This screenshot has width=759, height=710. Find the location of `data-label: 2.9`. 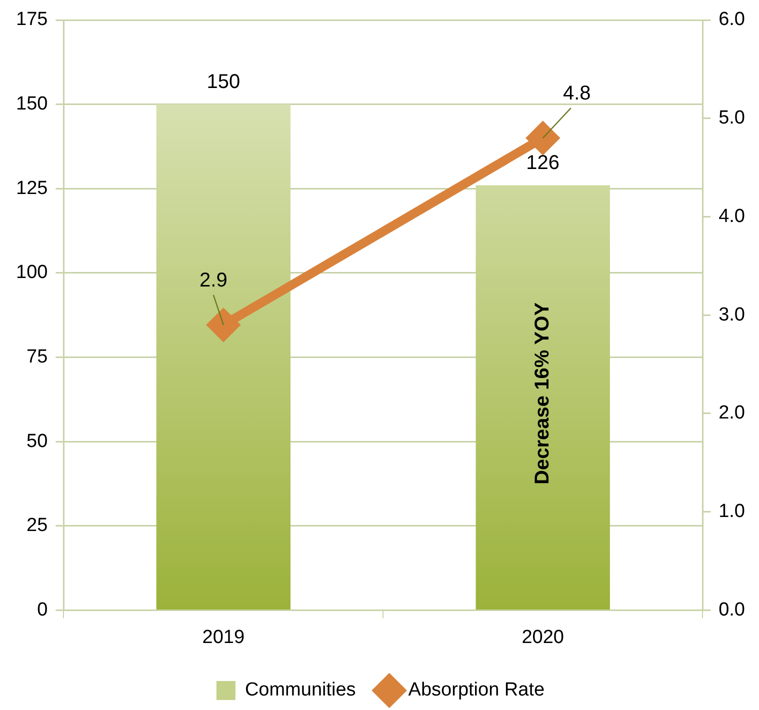

data-label: 2.9 is located at coordinates (214, 280).